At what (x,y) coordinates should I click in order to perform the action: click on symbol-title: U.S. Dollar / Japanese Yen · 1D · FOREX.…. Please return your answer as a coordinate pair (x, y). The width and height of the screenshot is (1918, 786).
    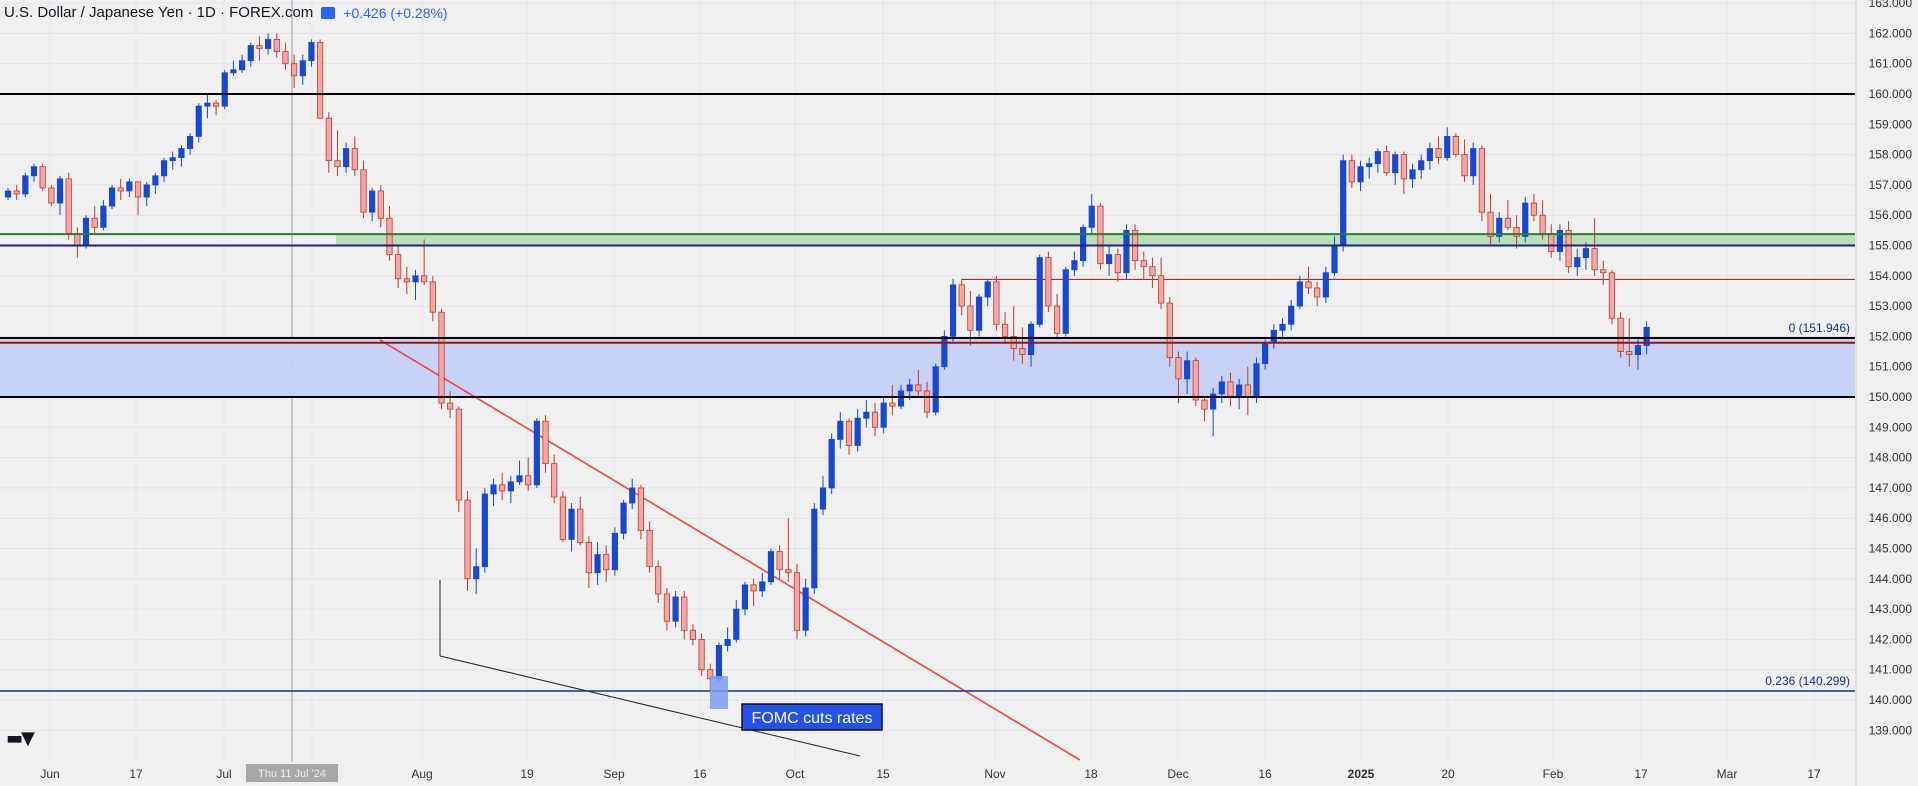
    Looking at the image, I should click on (159, 12).